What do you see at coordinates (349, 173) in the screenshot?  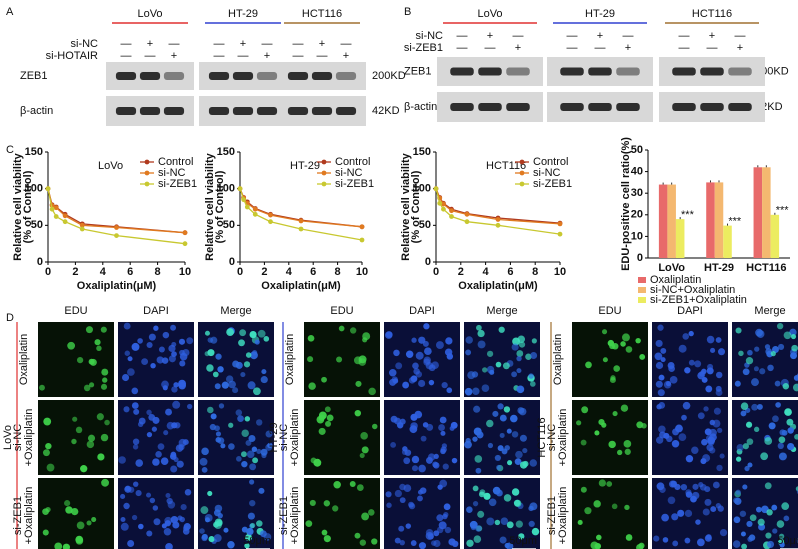 I see `legend-label: si-NC` at bounding box center [349, 173].